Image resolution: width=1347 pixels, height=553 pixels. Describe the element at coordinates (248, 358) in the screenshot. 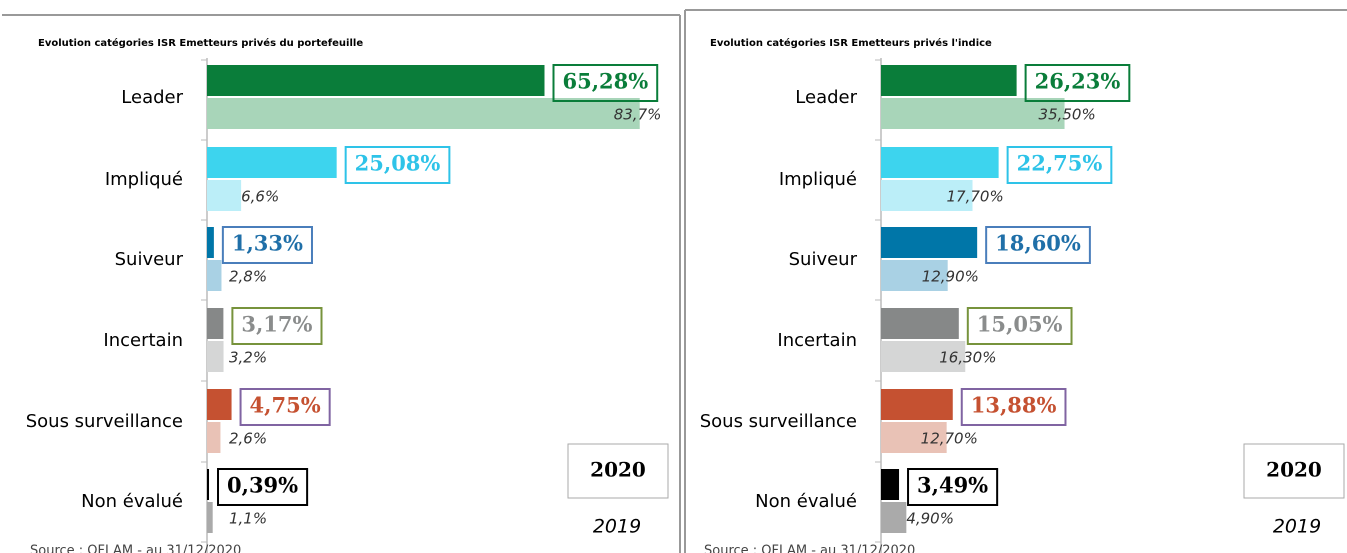

I see `value-label-2019: 3,2%` at that location.